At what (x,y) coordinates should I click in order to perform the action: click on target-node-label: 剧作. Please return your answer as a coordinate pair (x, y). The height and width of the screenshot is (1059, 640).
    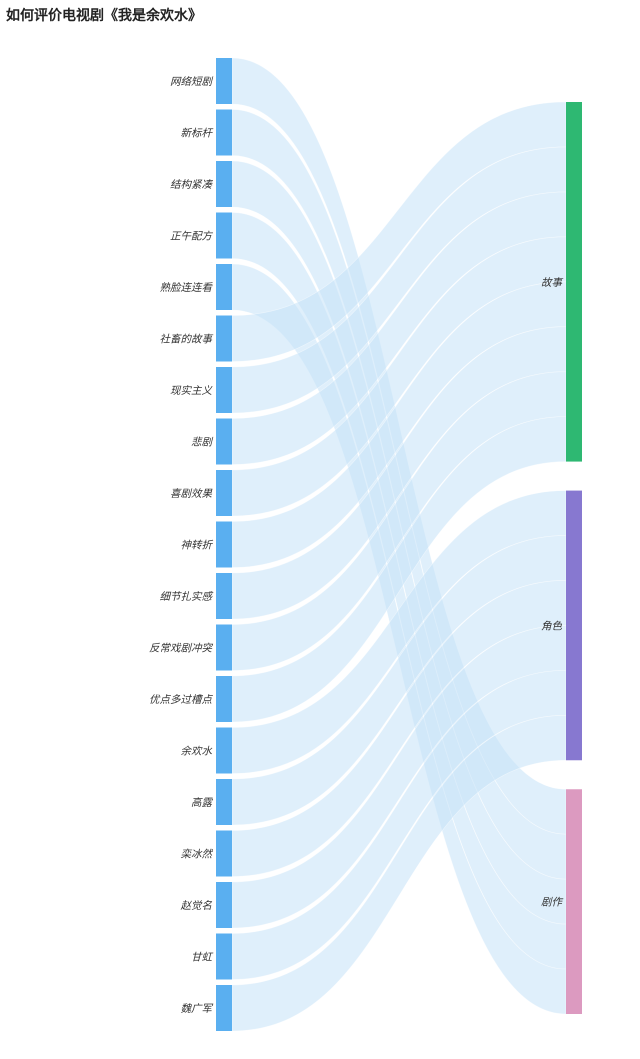
    Looking at the image, I should click on (552, 903).